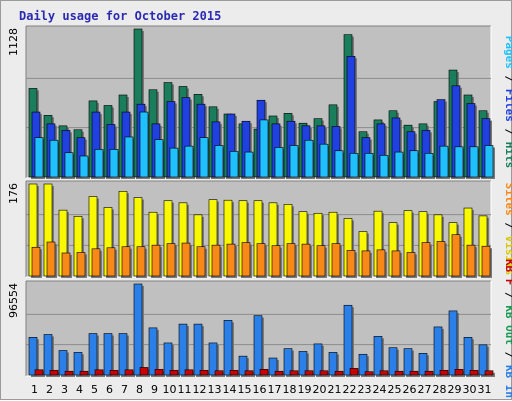  What do you see at coordinates (507, 272) in the screenshot?
I see `legend-part: KB F` at bounding box center [507, 272].